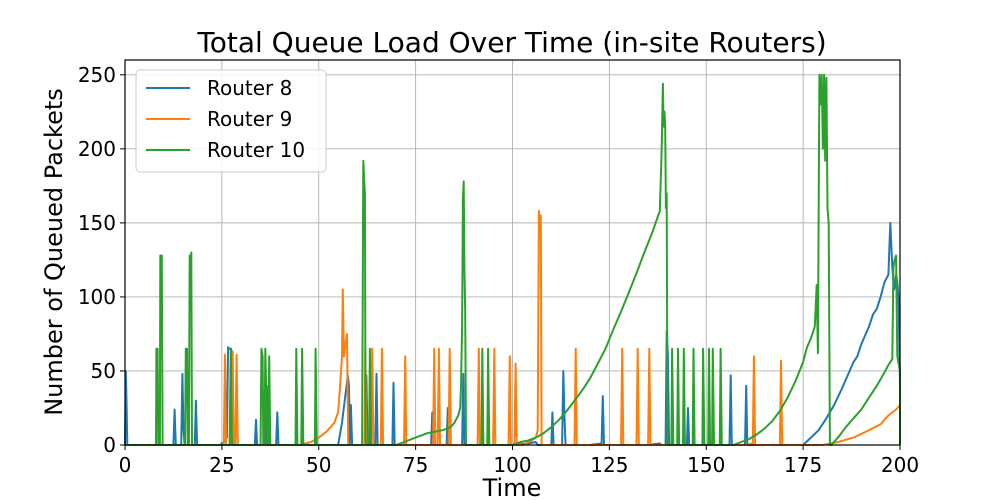 Image resolution: width=1000 pixels, height=500 pixels. Describe the element at coordinates (109, 445) in the screenshot. I see `y-tick-label: 0` at that location.